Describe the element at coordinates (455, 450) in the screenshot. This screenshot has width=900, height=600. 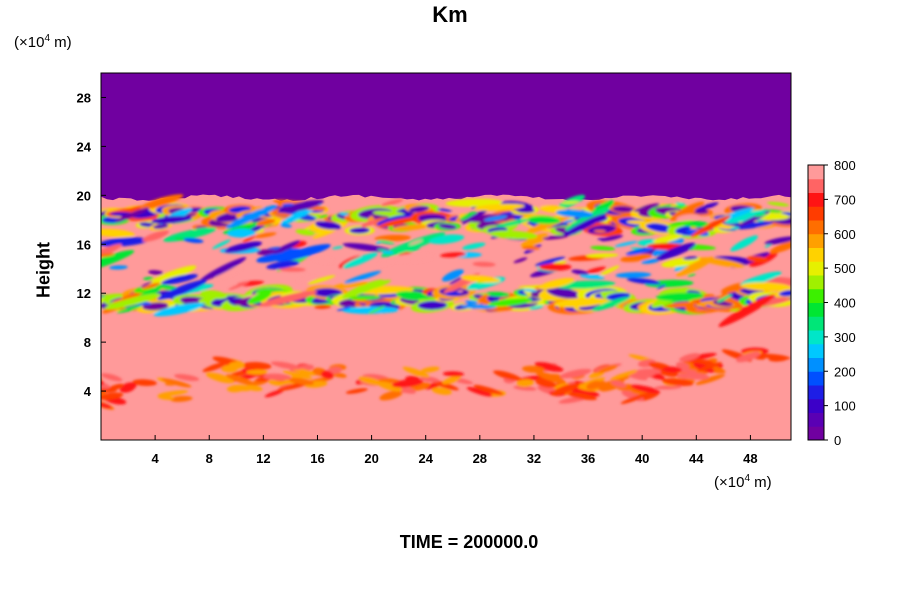
I see `x-axis: 4 8 12 16 20 24 28 32 36 40 44 48` at that location.